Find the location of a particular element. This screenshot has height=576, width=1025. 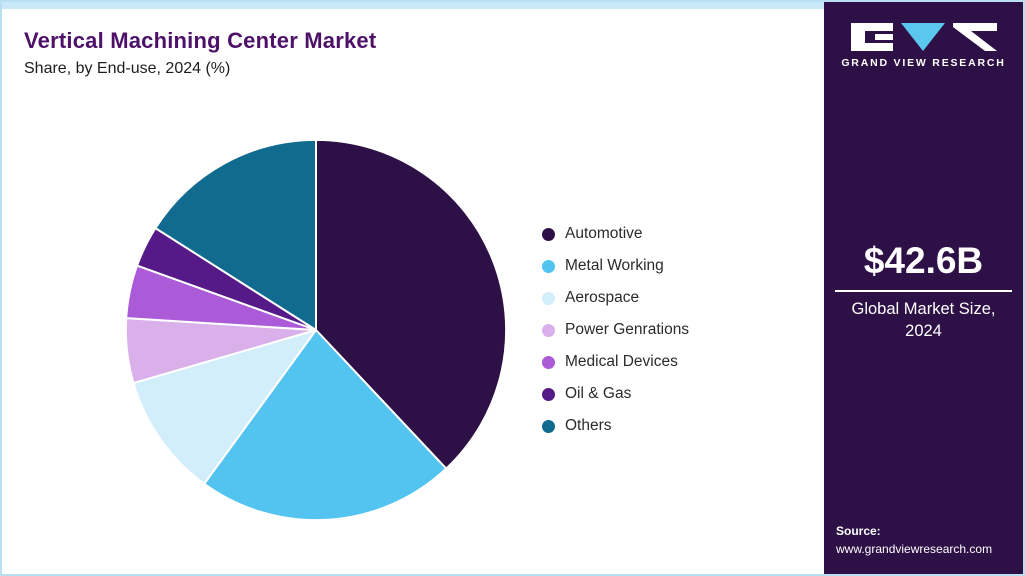

market-size-value: $42.6B is located at coordinates (923, 260).